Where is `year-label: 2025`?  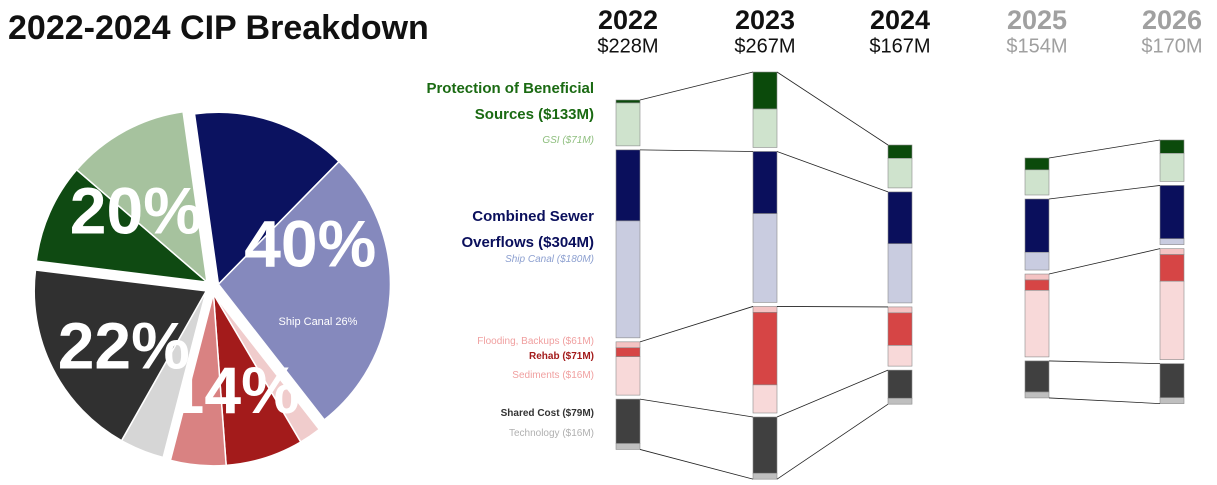 year-label: 2025 is located at coordinates (1037, 20).